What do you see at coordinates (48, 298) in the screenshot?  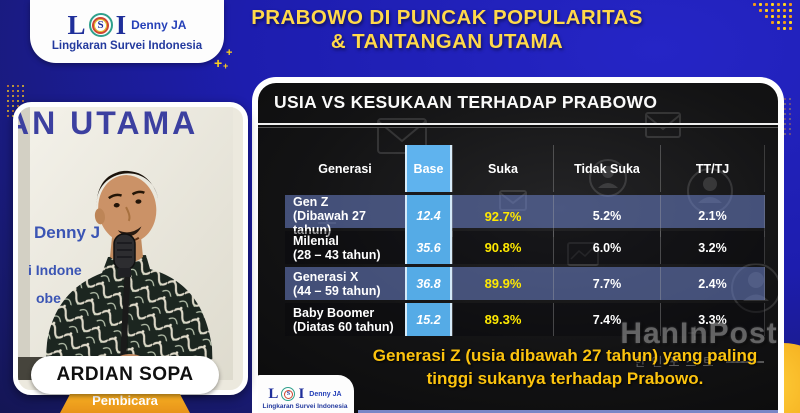 I see `backdrop-text-obe: obe` at bounding box center [48, 298].